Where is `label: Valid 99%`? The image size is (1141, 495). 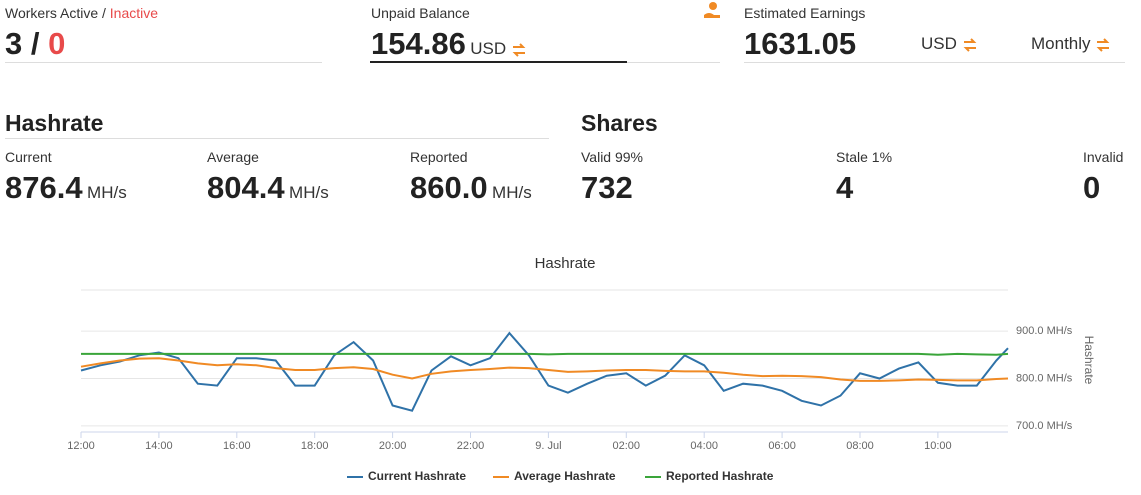 label: Valid 99% is located at coordinates (612, 157).